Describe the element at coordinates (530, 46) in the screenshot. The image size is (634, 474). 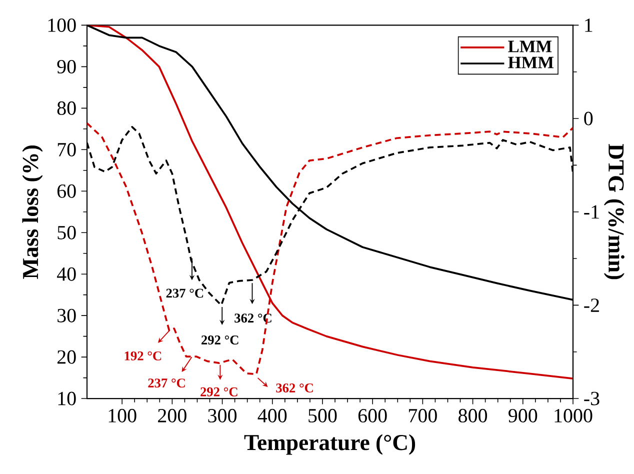
I see `legend-label: LMM` at that location.